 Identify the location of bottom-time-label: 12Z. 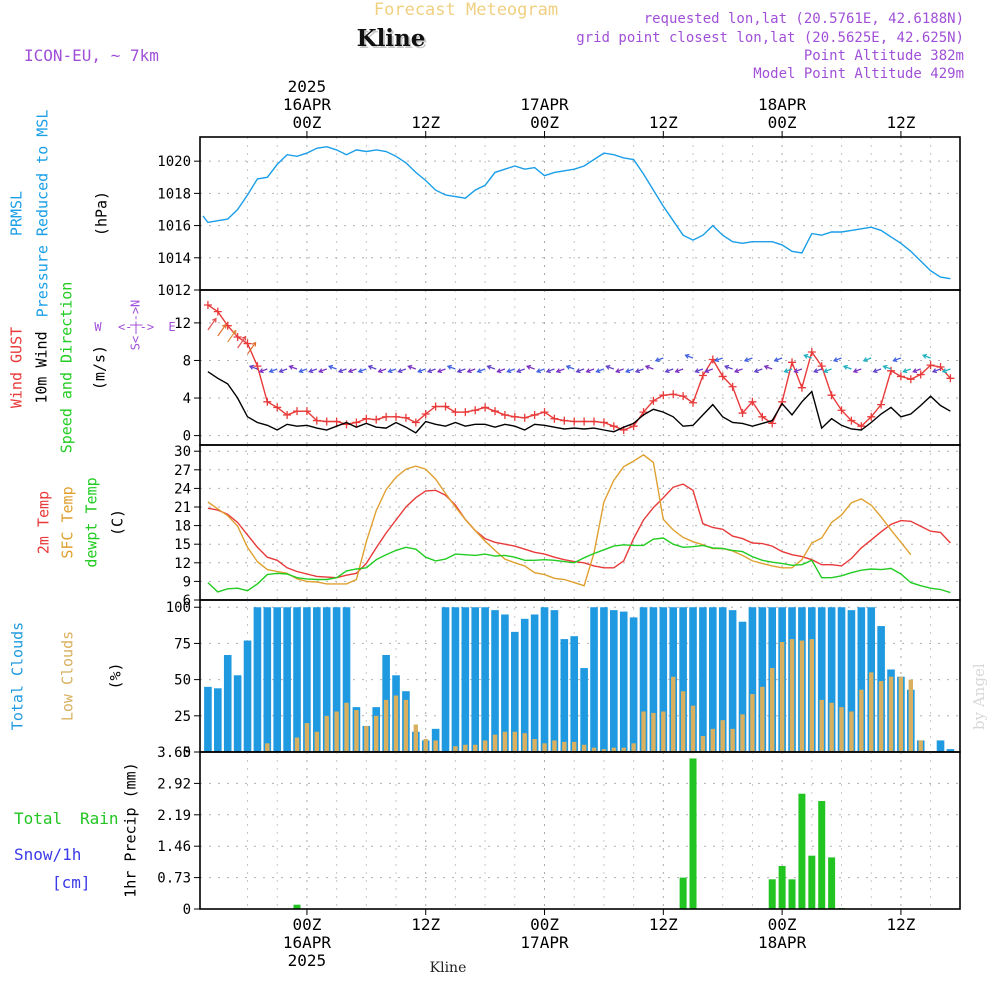
(663, 924).